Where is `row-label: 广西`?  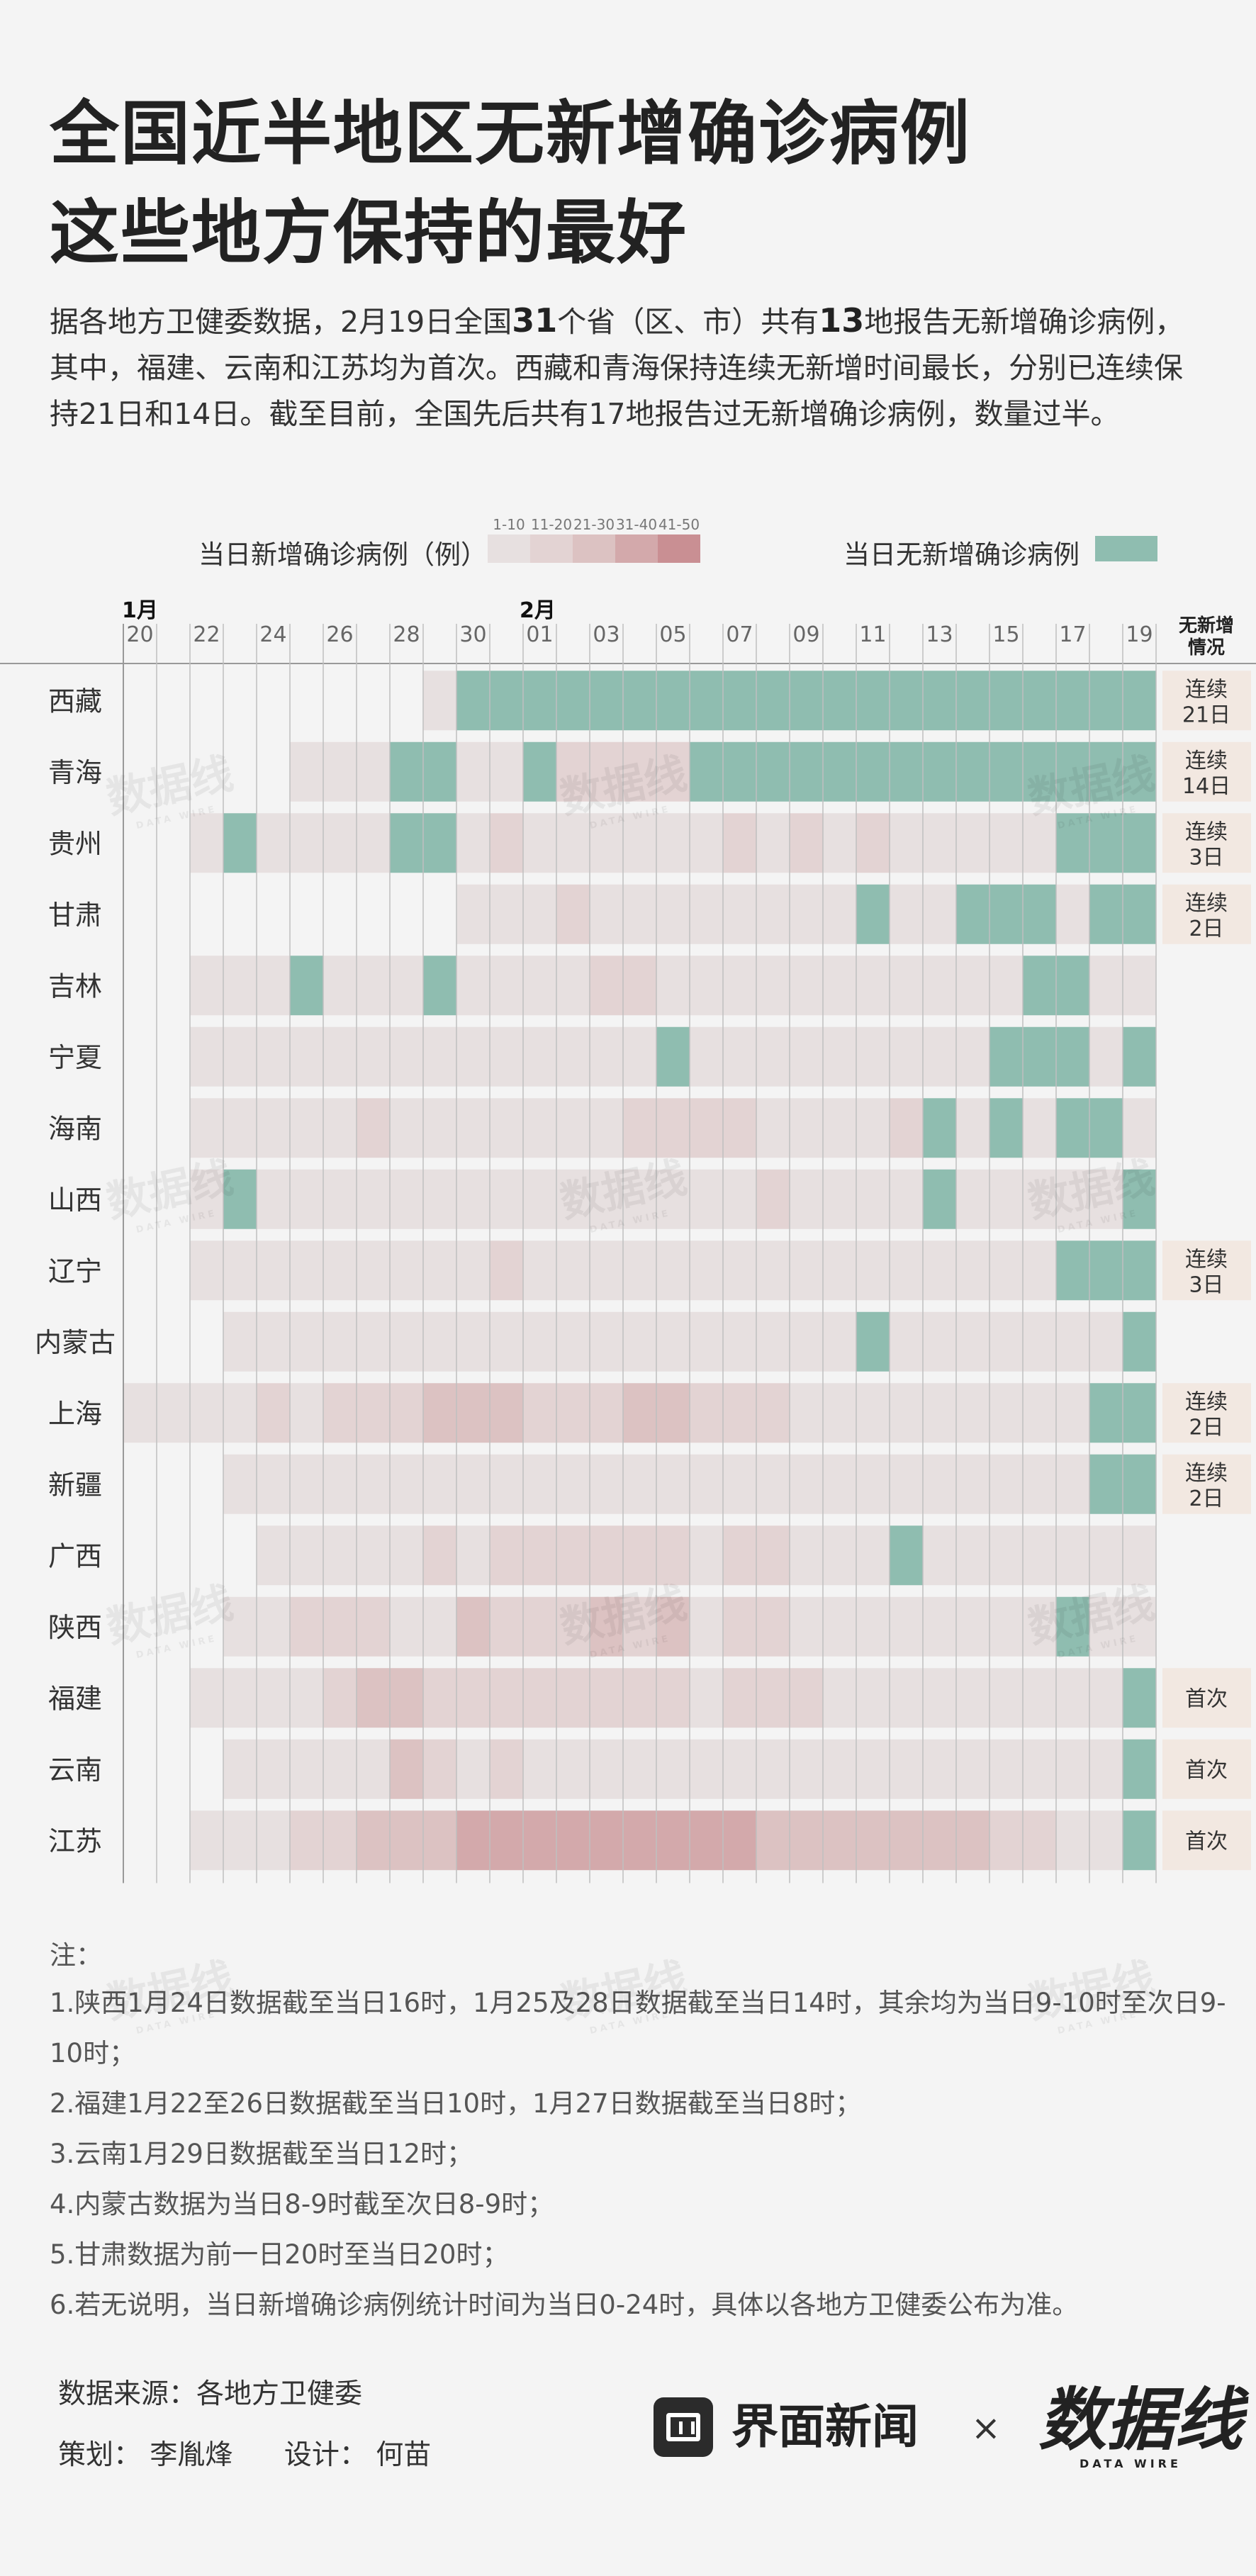
row-label: 广西 is located at coordinates (75, 1556).